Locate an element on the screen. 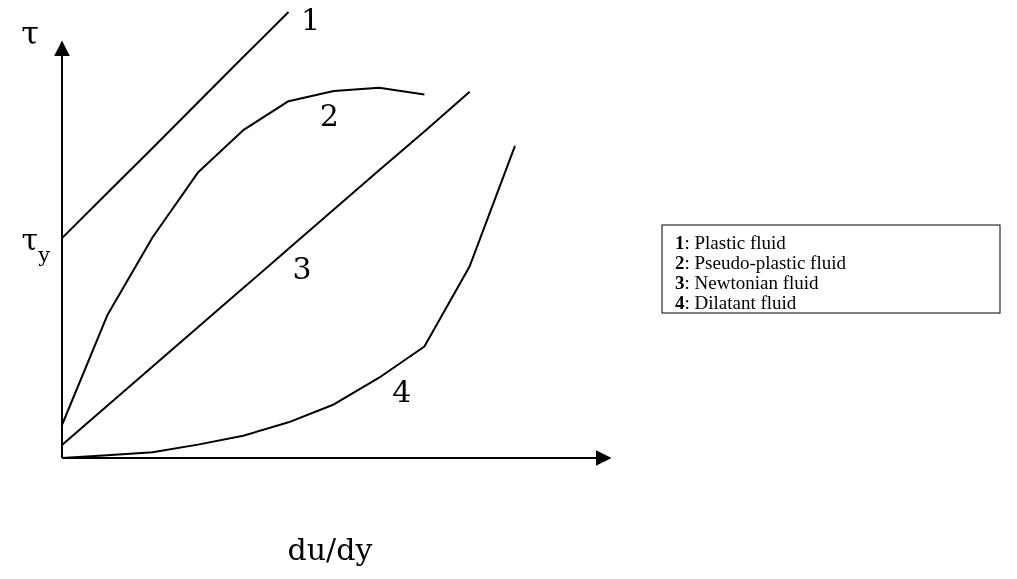  series-label: 2 is located at coordinates (329, 115).